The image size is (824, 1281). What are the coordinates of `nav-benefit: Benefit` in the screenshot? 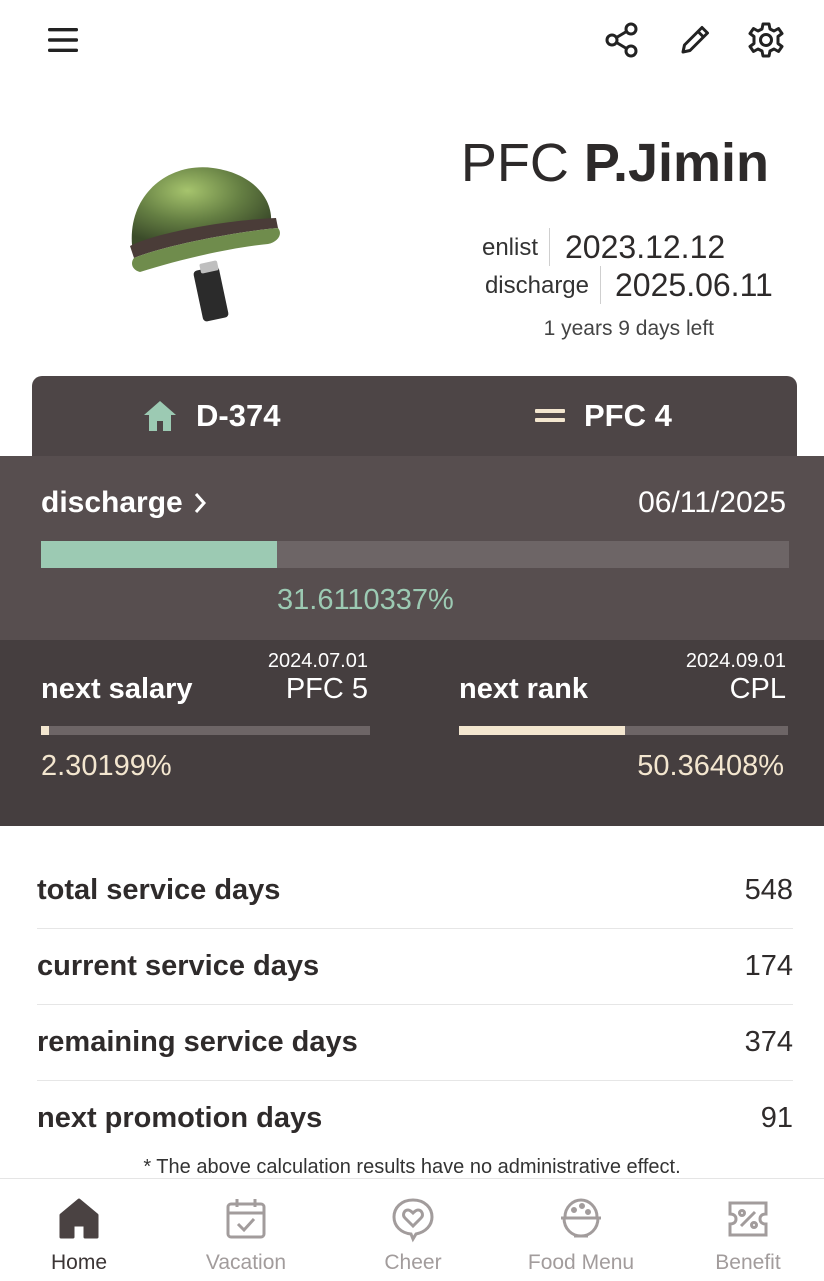 It's located at (745, 1230).